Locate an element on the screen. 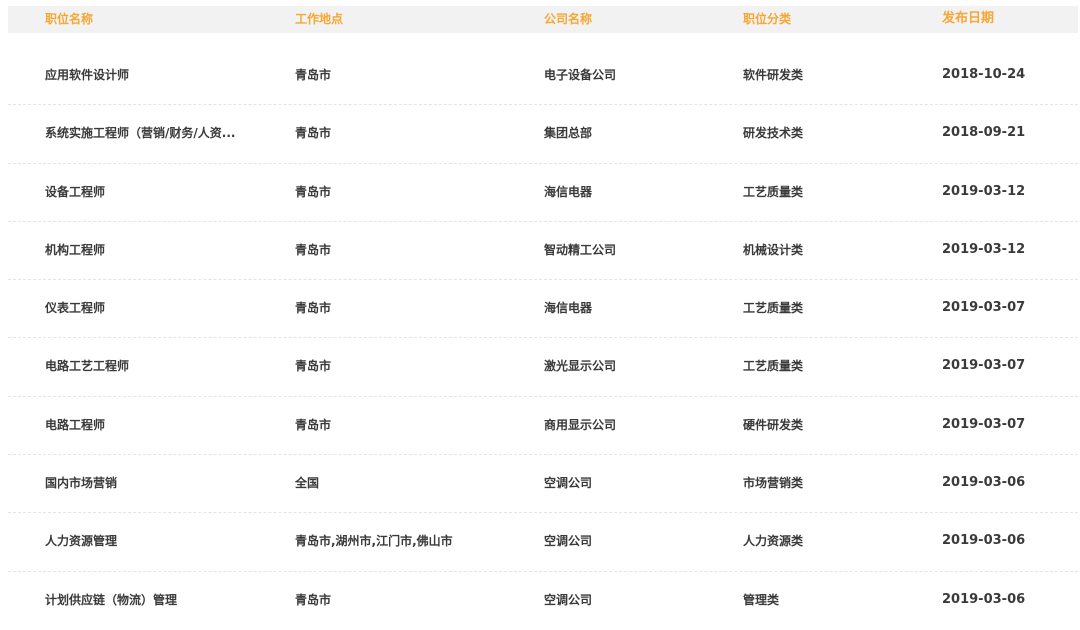 The width and height of the screenshot is (1080, 630). company-name: 智动精工公司 is located at coordinates (580, 249).